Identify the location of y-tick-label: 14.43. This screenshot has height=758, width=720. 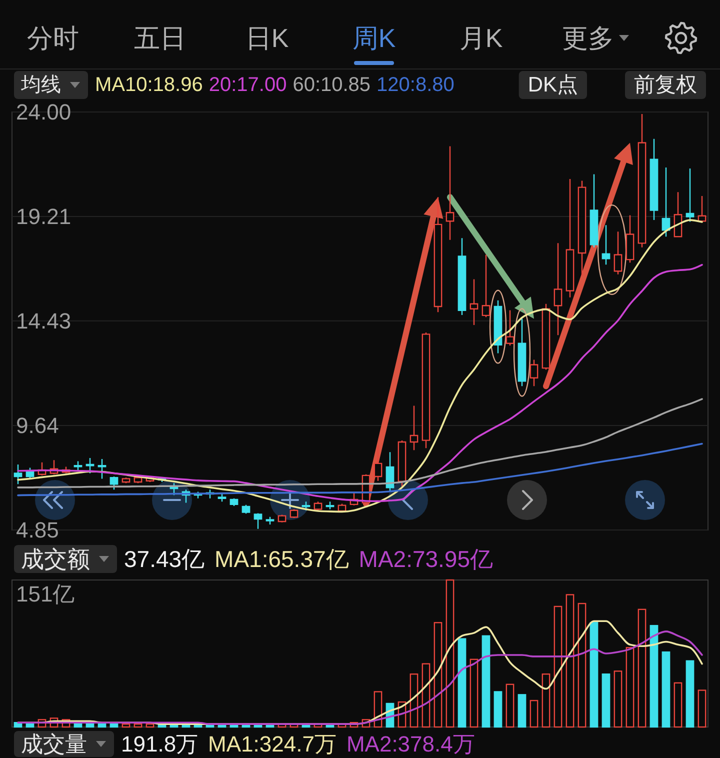
(44, 321).